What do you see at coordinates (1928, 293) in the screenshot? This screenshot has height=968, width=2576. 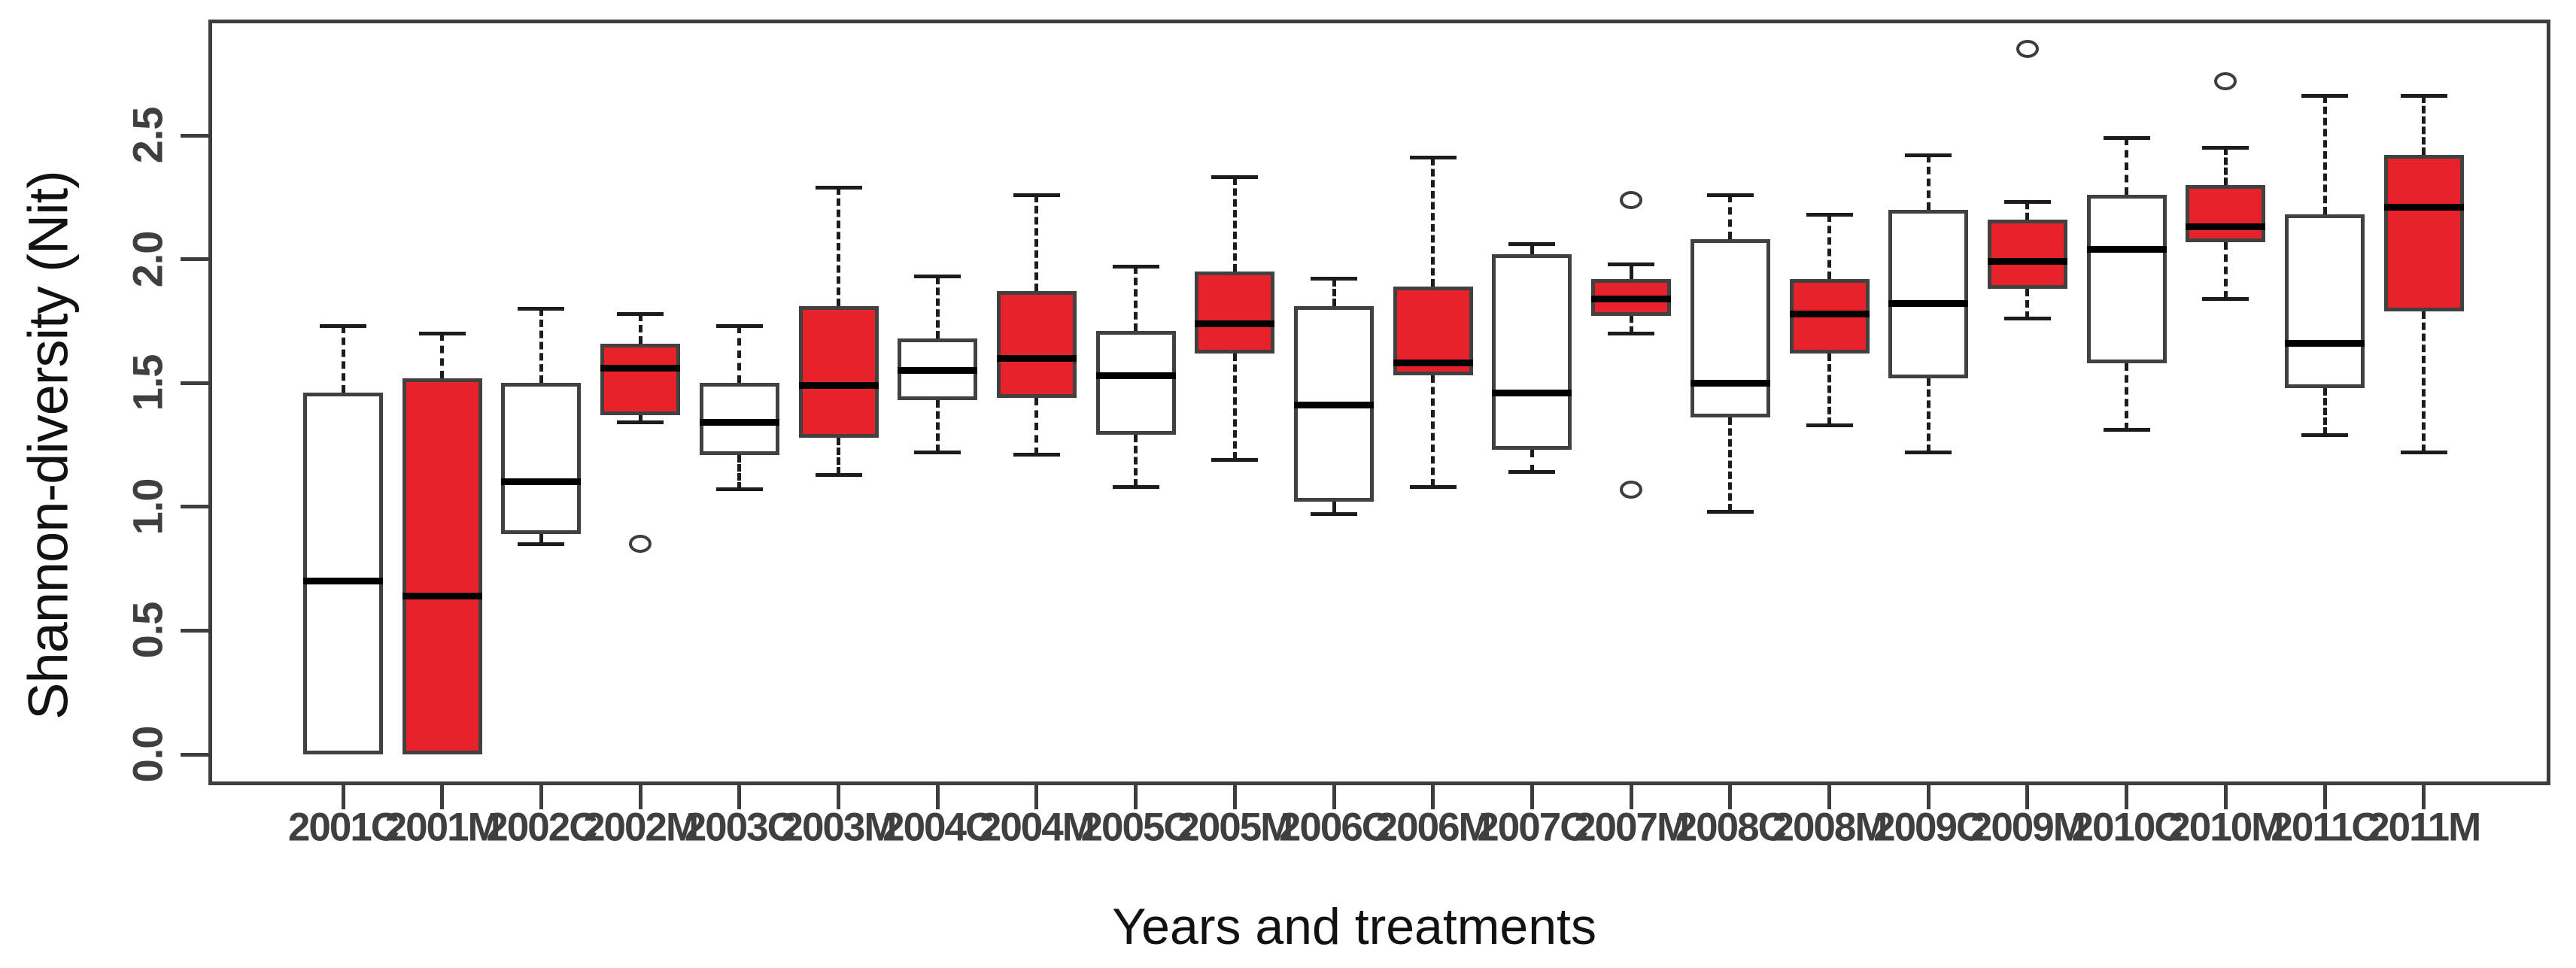 I see `box-2009C` at bounding box center [1928, 293].